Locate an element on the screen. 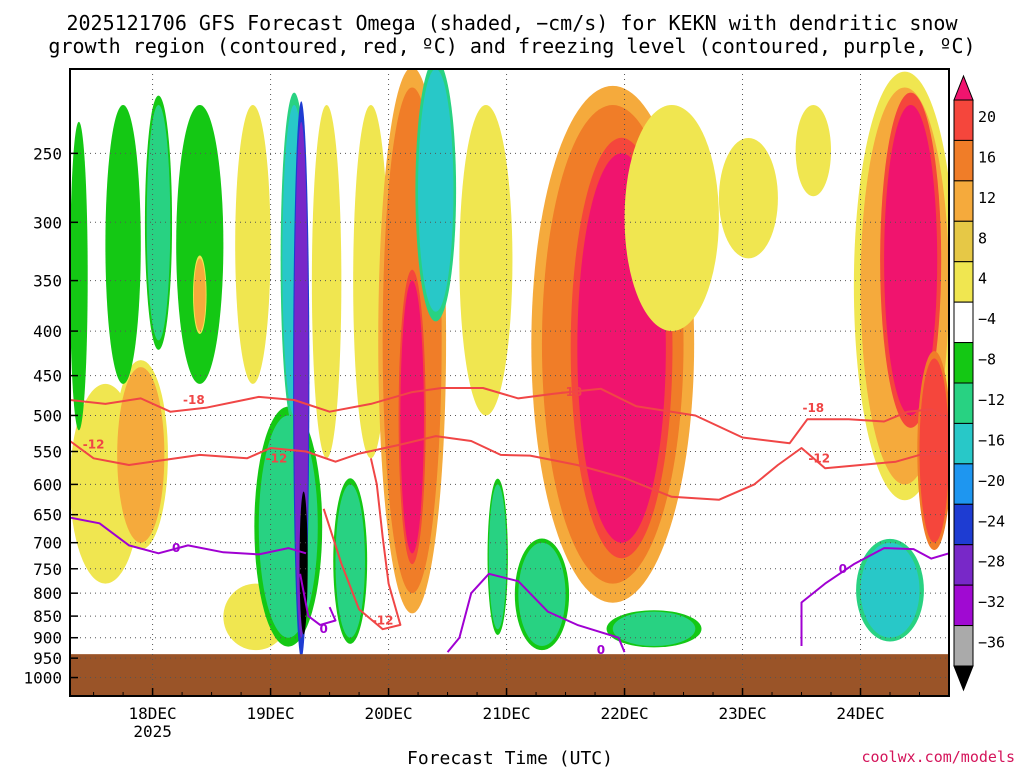  colorbar-label: −12 is located at coordinates (991, 400).